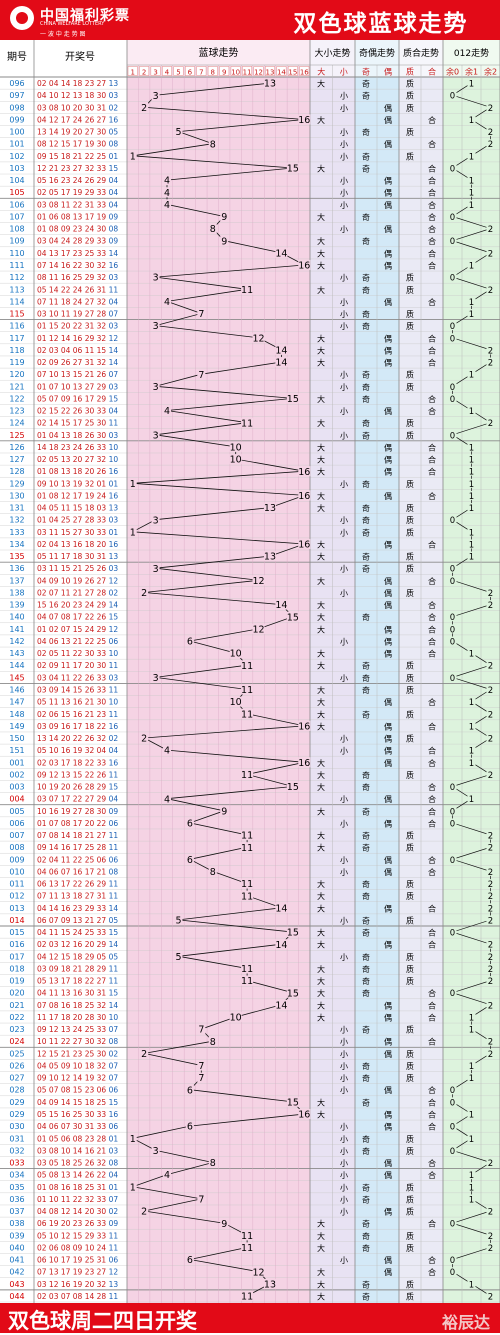  I want to click on draw-numbers: 02 04 13 16 18 20 16, so click(77, 544).